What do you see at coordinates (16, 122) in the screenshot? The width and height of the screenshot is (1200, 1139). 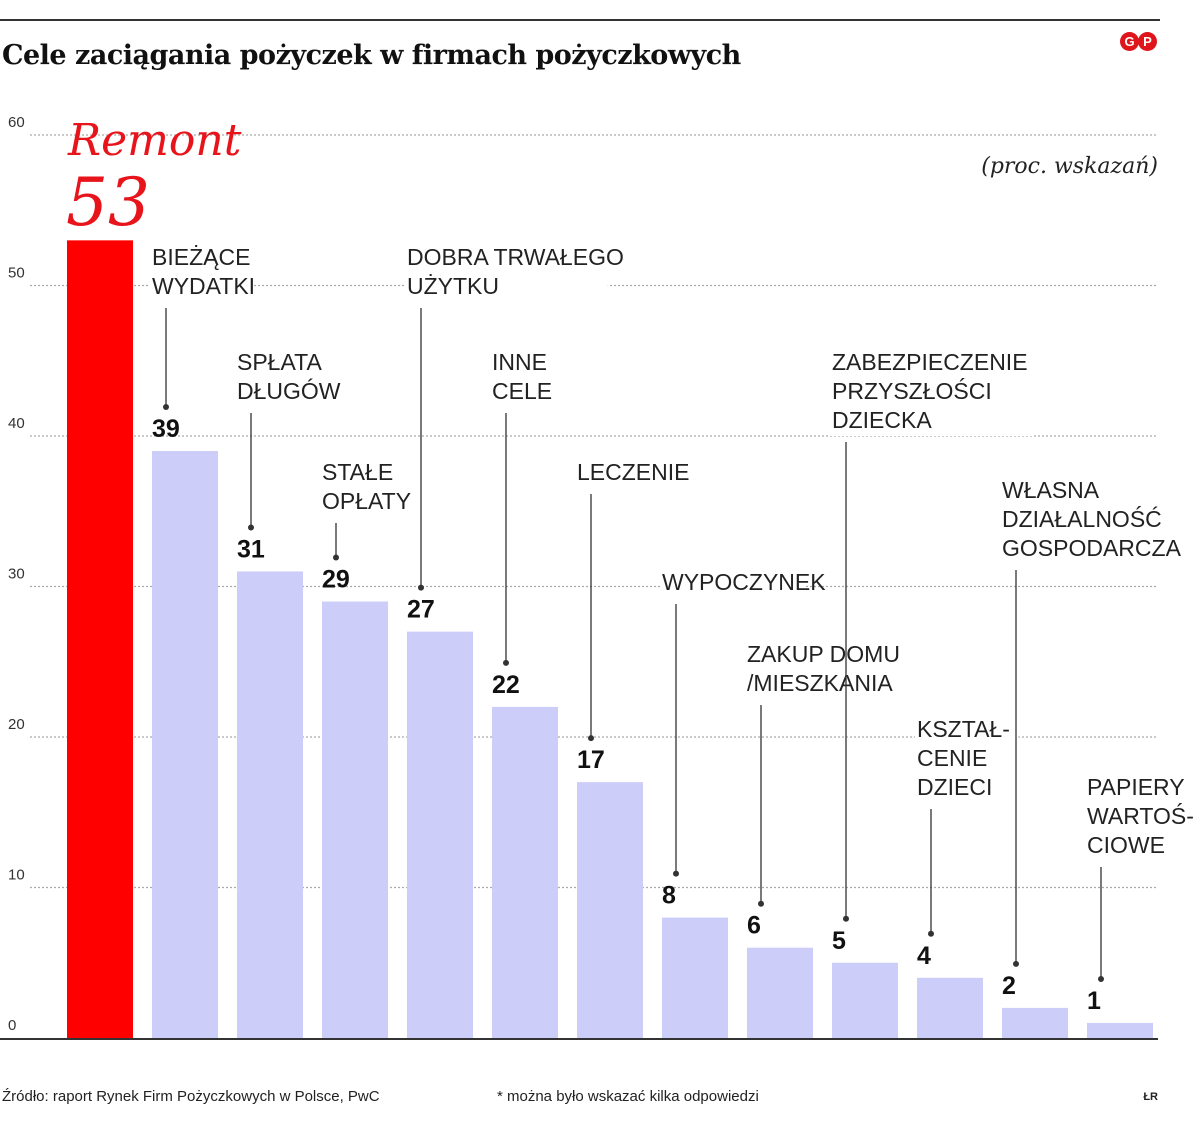 I see `y-tick-label: 60` at bounding box center [16, 122].